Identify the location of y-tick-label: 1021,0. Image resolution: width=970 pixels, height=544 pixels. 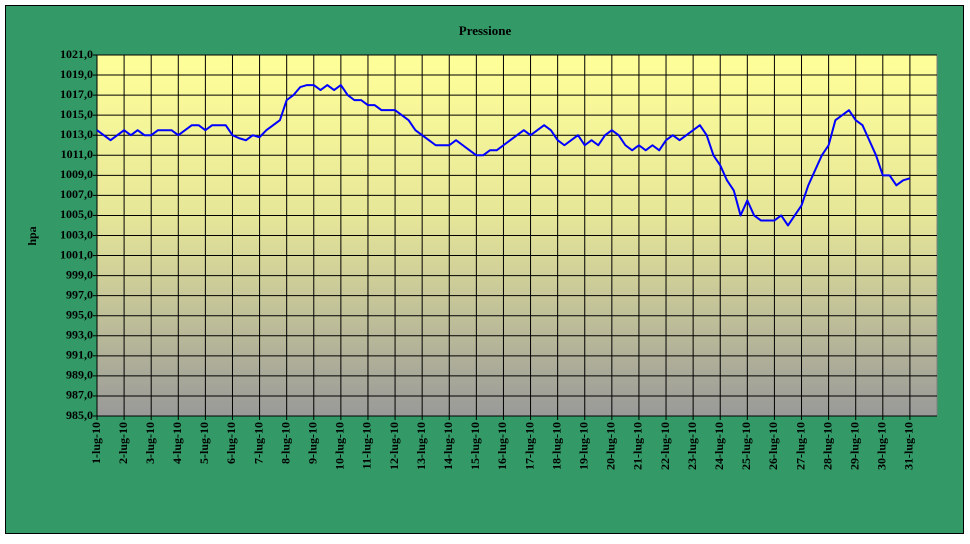
(76, 54).